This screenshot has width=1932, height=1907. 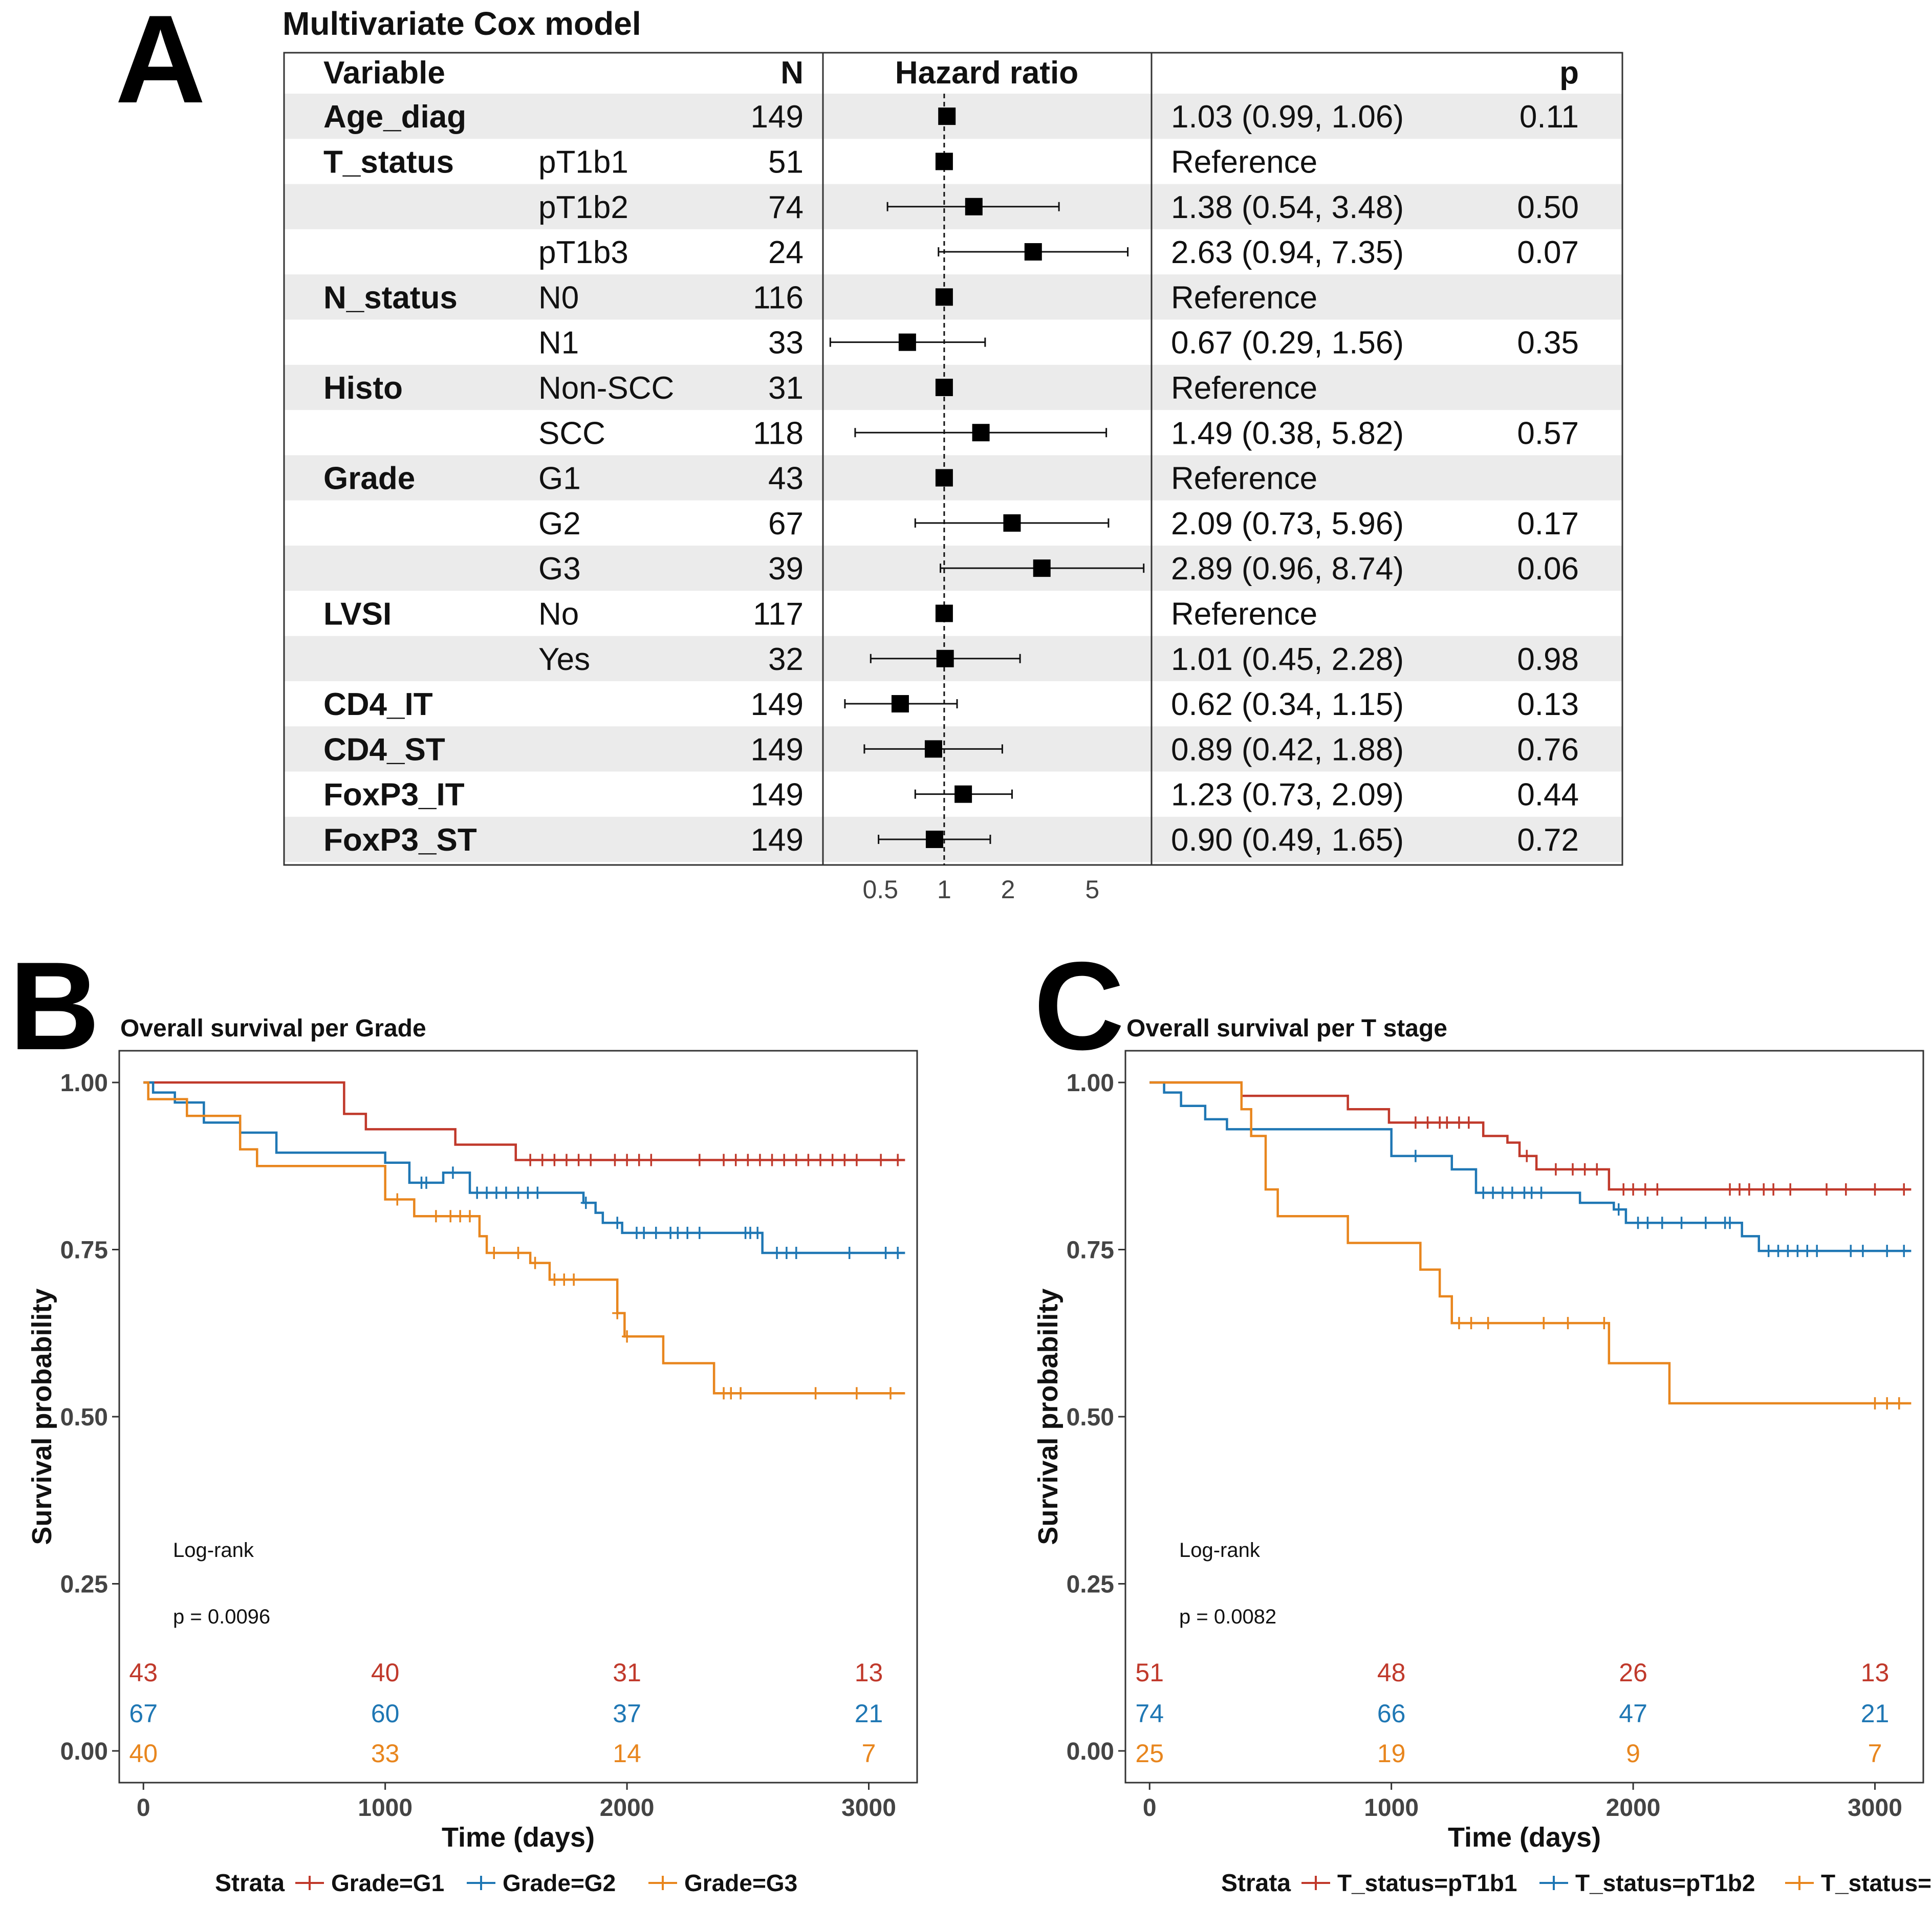 I want to click on panel-label-b: B, so click(x=54, y=1006).